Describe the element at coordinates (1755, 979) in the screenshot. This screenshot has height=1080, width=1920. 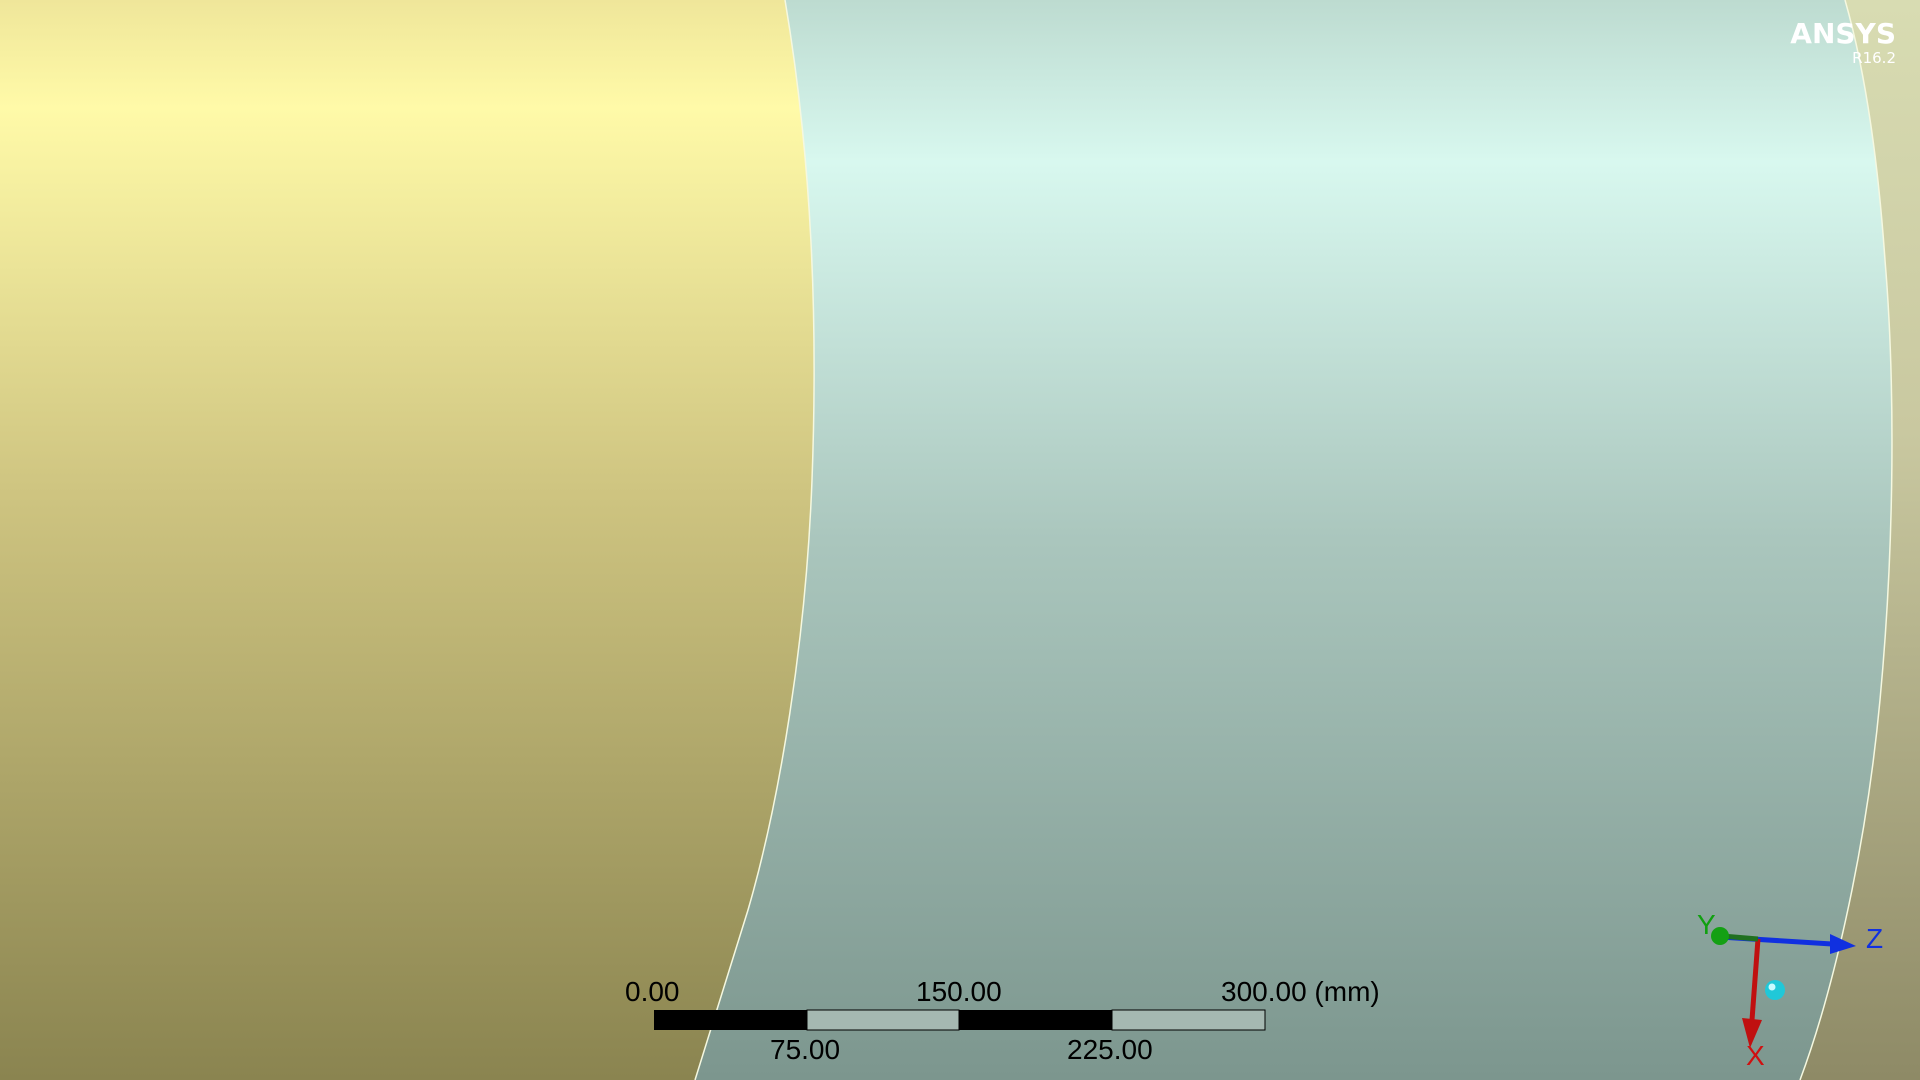
I see `x-axis-line` at that location.